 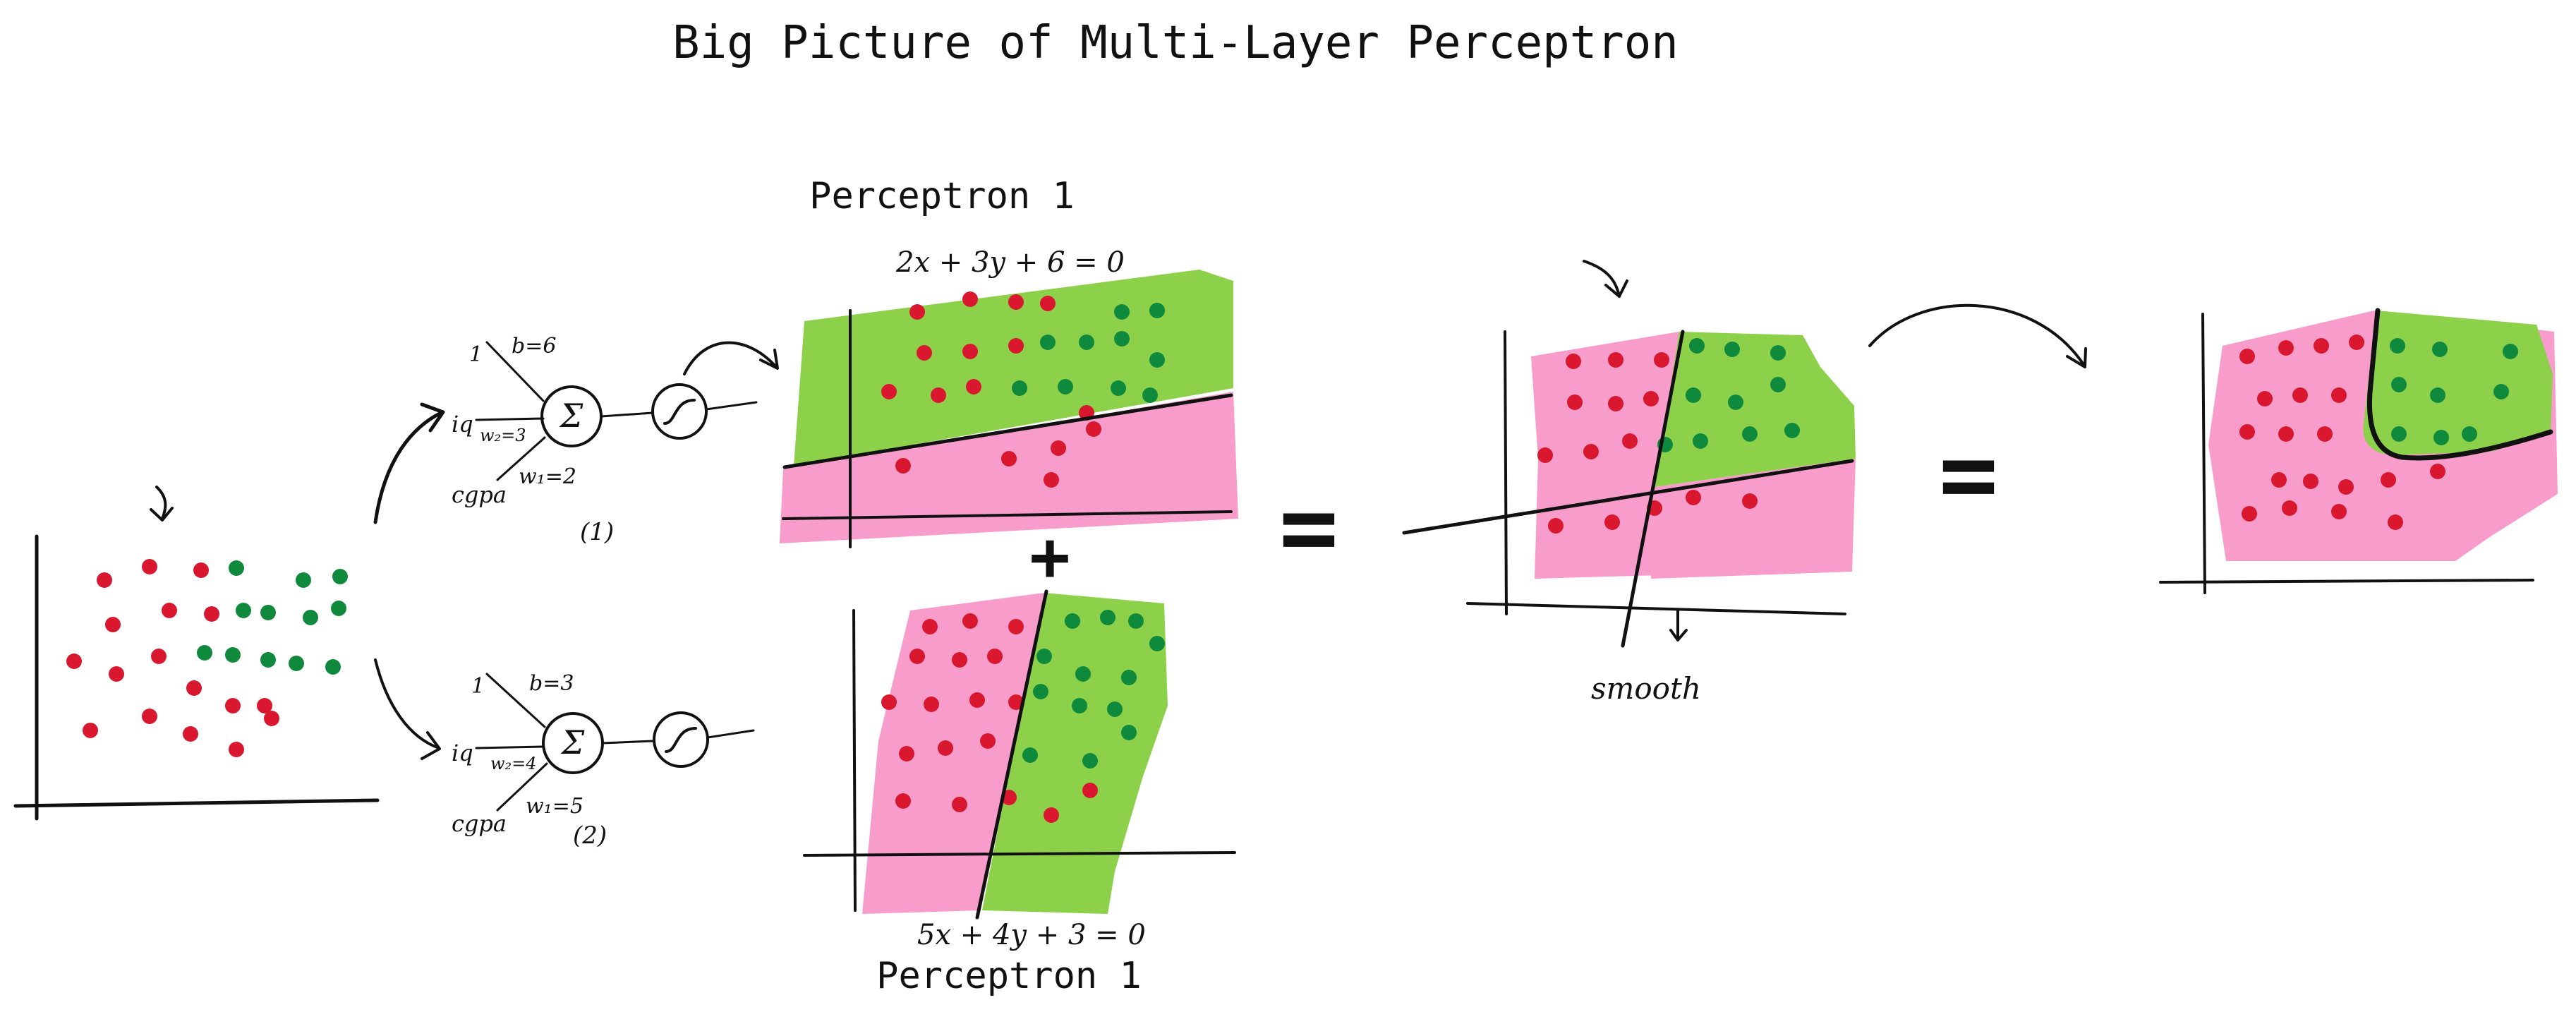 I want to click on dataset-points, so click(x=207, y=658).